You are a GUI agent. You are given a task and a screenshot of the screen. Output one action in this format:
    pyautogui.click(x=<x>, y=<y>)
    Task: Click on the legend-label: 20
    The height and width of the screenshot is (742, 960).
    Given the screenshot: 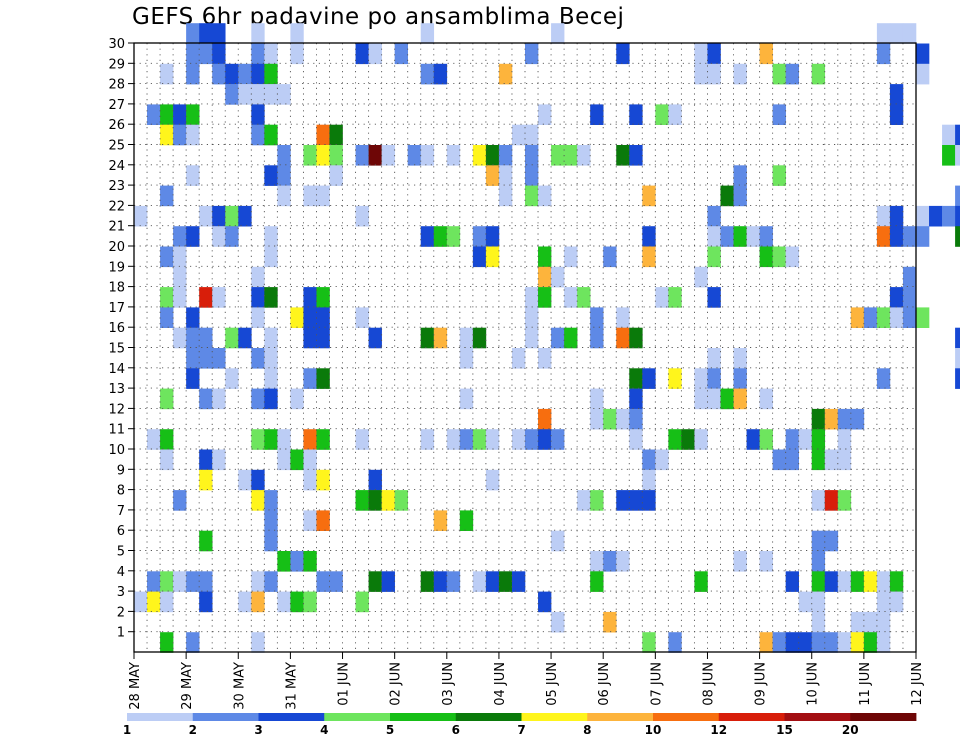 What is the action you would take?
    pyautogui.click(x=850, y=730)
    